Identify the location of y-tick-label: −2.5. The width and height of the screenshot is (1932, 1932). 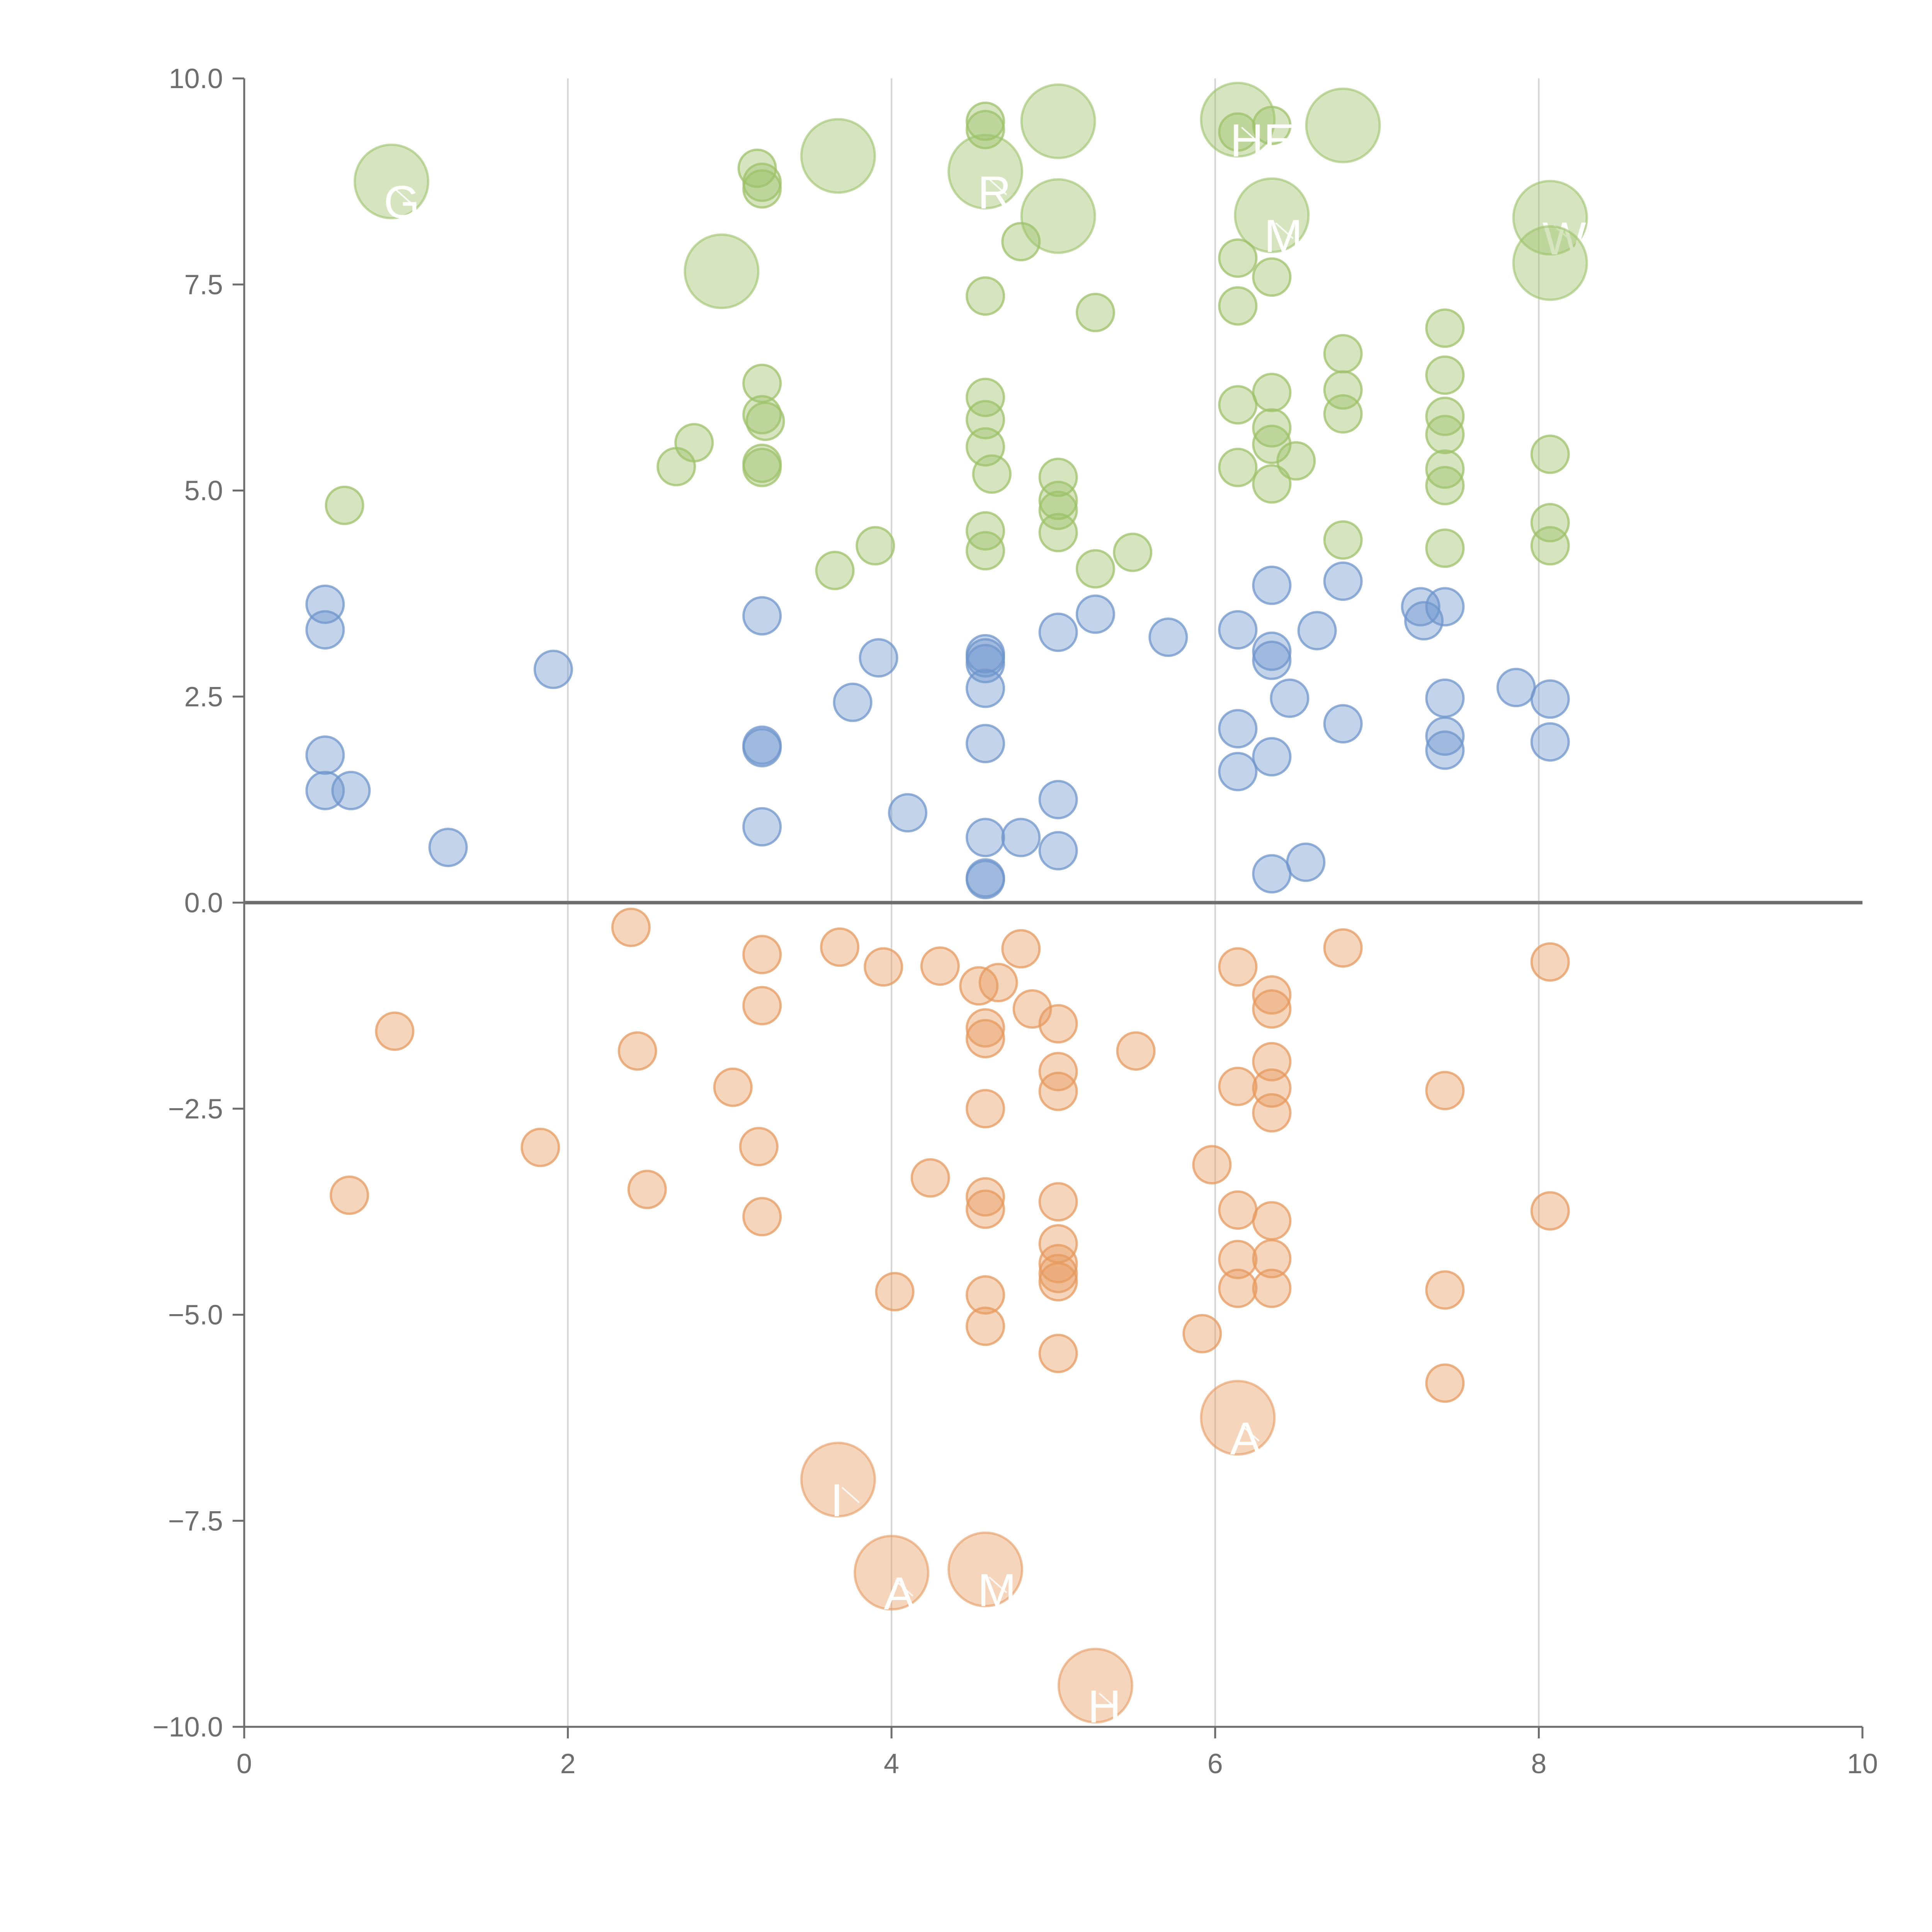
(196, 1109).